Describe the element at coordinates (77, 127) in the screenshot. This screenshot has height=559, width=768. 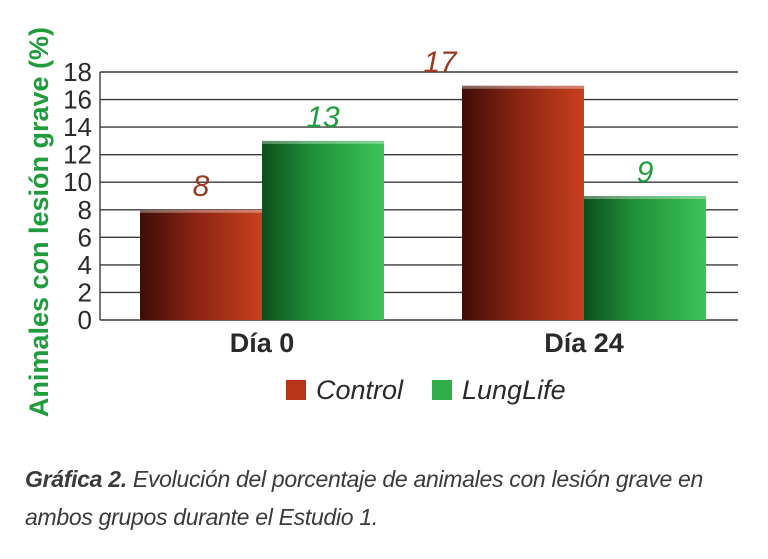
I see `y-tick-label: 14` at that location.